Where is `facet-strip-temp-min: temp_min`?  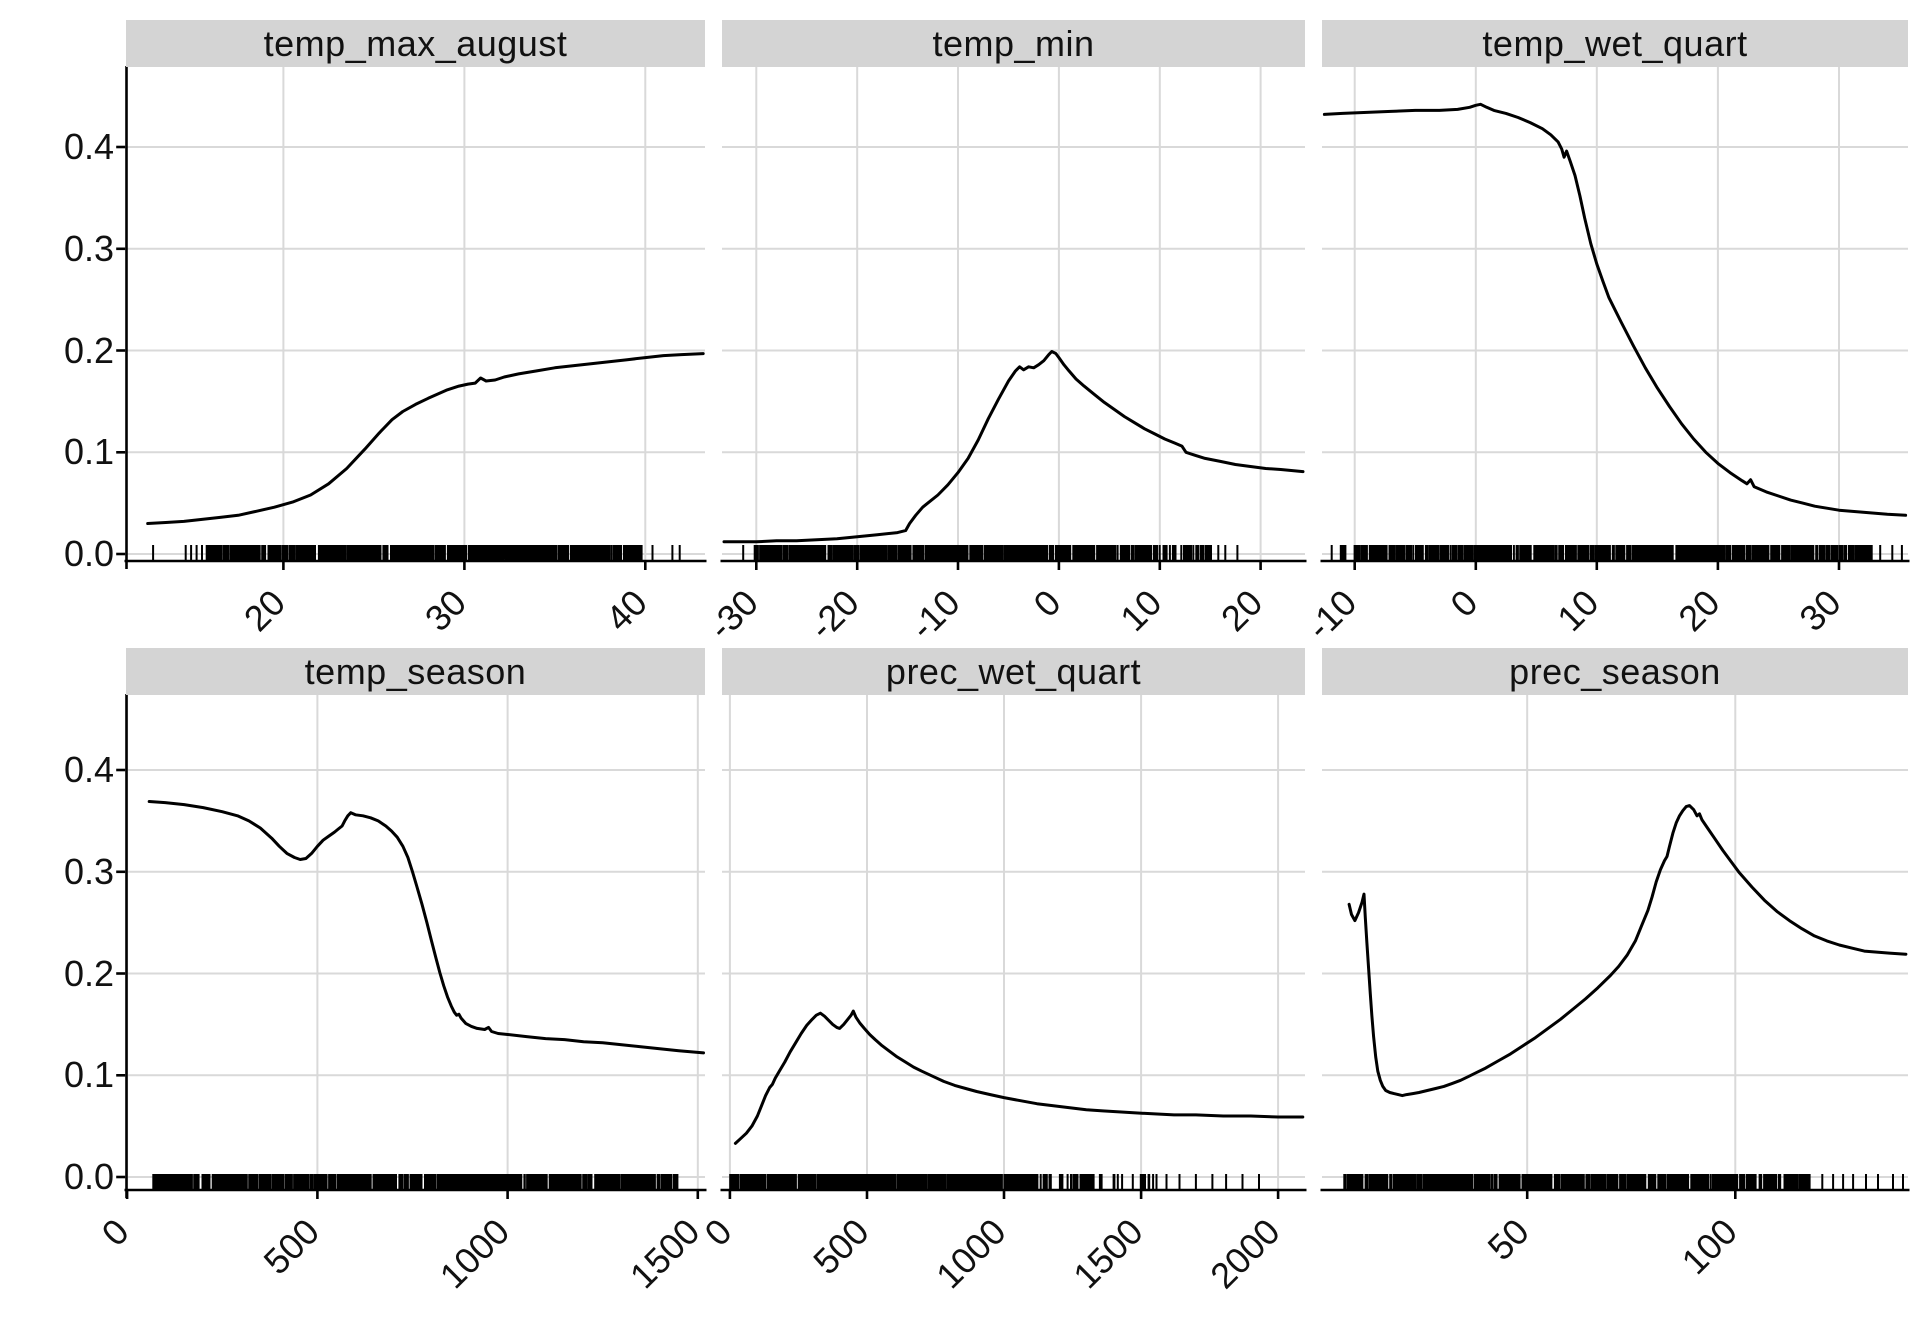 facet-strip-temp-min: temp_min is located at coordinates (1013, 43).